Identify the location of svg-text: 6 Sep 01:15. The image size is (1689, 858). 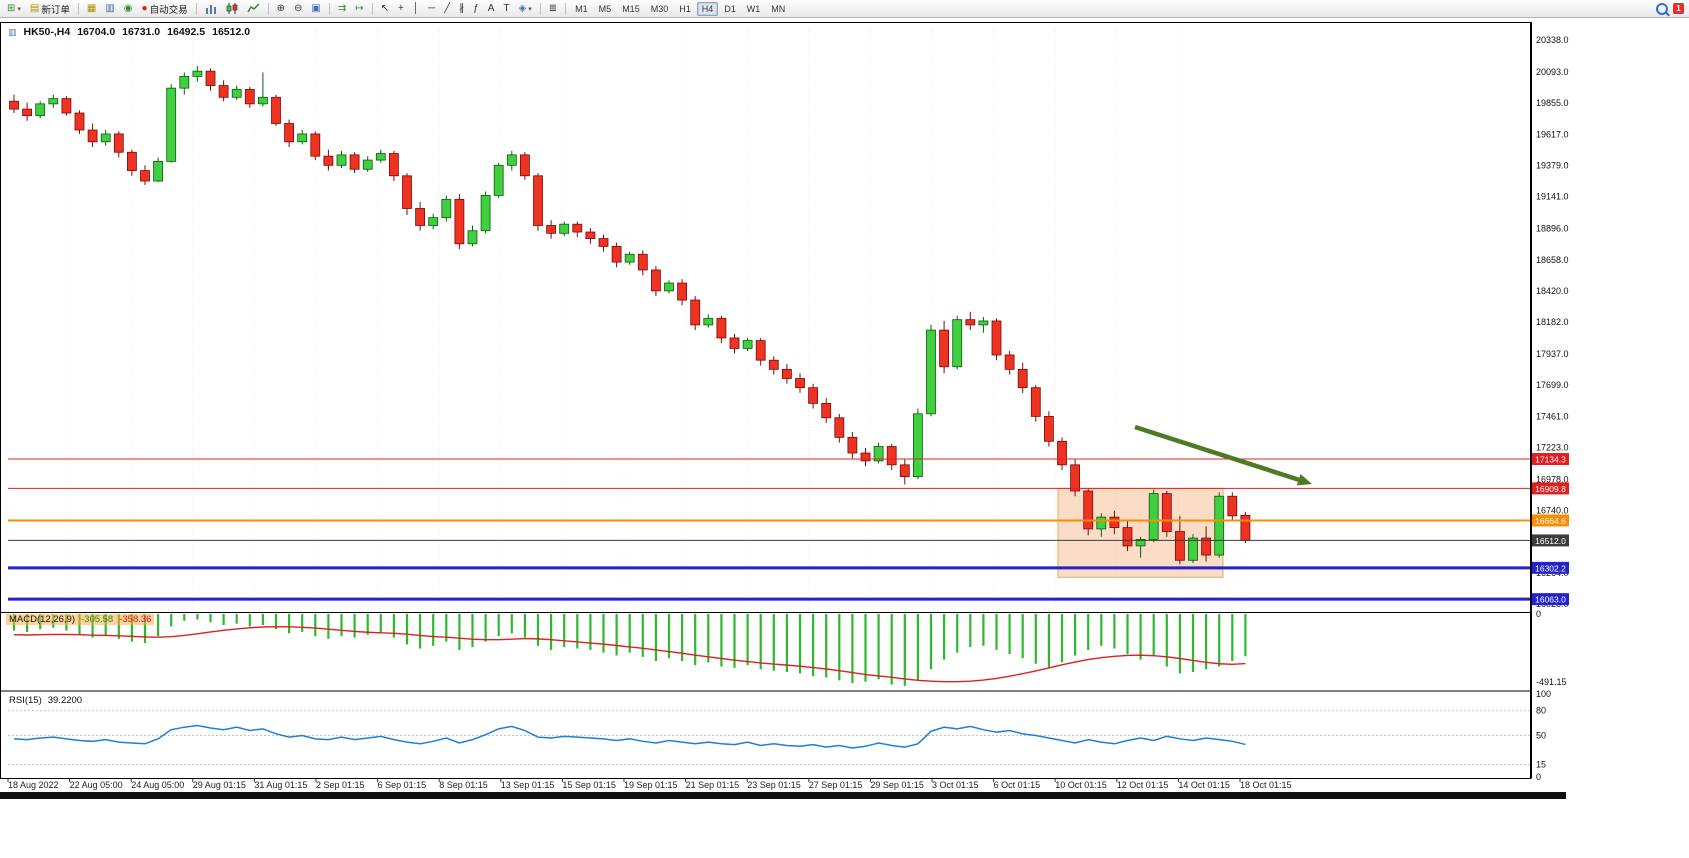
(402, 785).